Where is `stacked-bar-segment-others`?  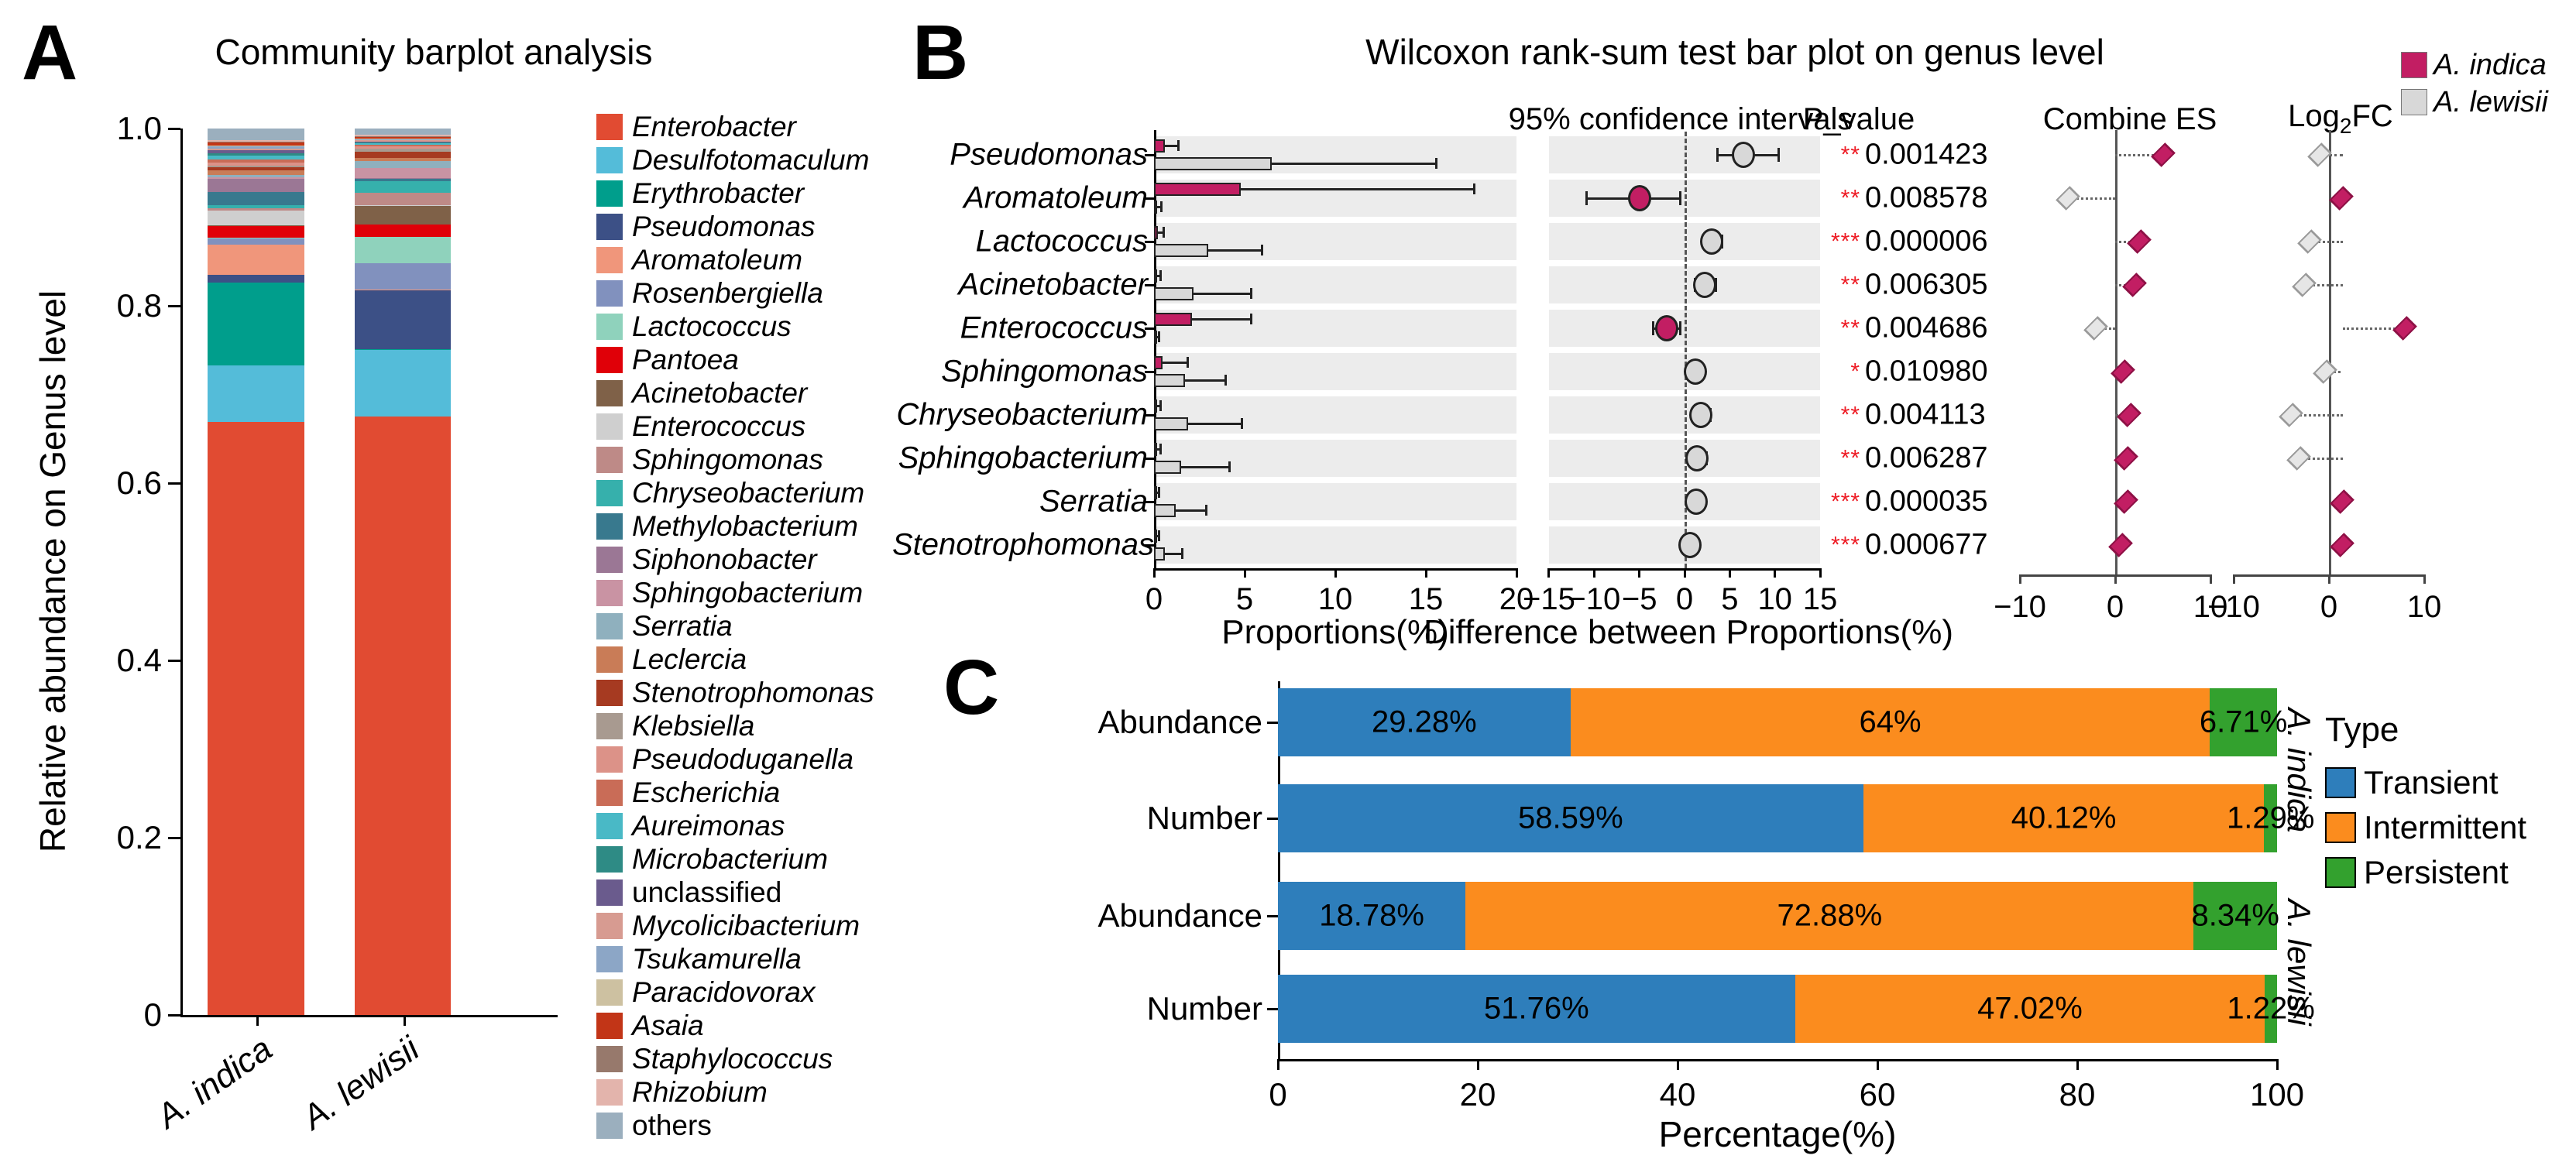 stacked-bar-segment-others is located at coordinates (256, 134).